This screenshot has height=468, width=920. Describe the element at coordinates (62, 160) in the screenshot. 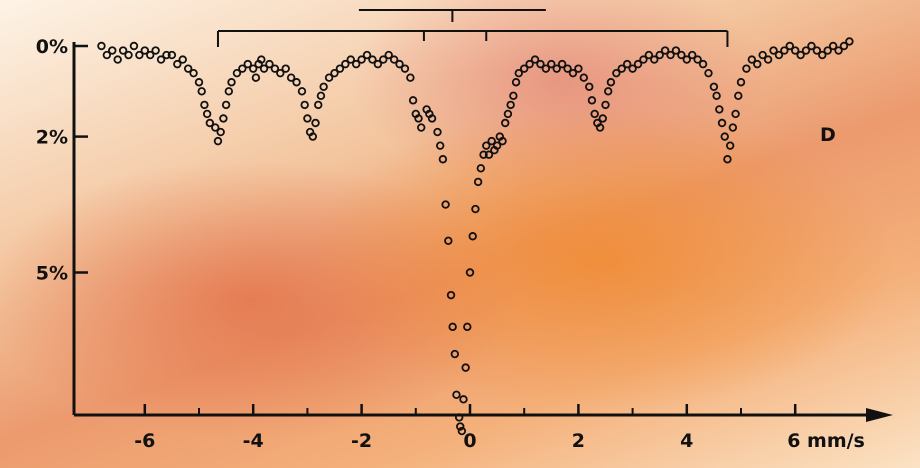

I see `y-axis-ticks: 0% 2% 5%` at that location.